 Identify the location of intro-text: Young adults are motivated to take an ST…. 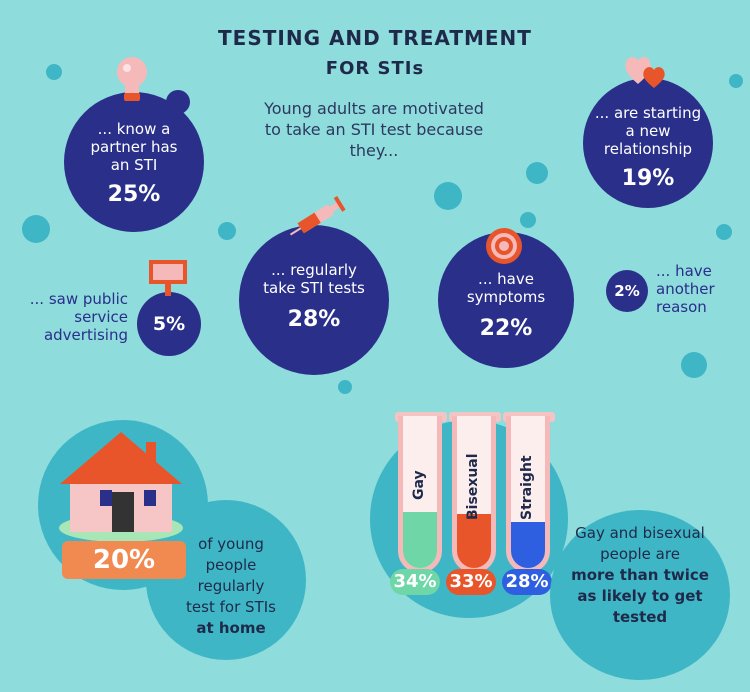
(374, 129).